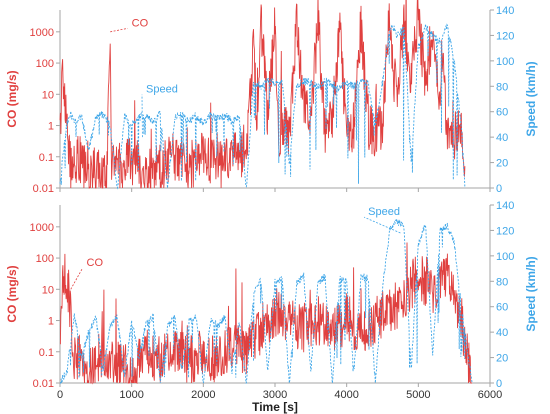  What do you see at coordinates (418, 395) in the screenshot?
I see `x-tick-label: 5000` at bounding box center [418, 395].